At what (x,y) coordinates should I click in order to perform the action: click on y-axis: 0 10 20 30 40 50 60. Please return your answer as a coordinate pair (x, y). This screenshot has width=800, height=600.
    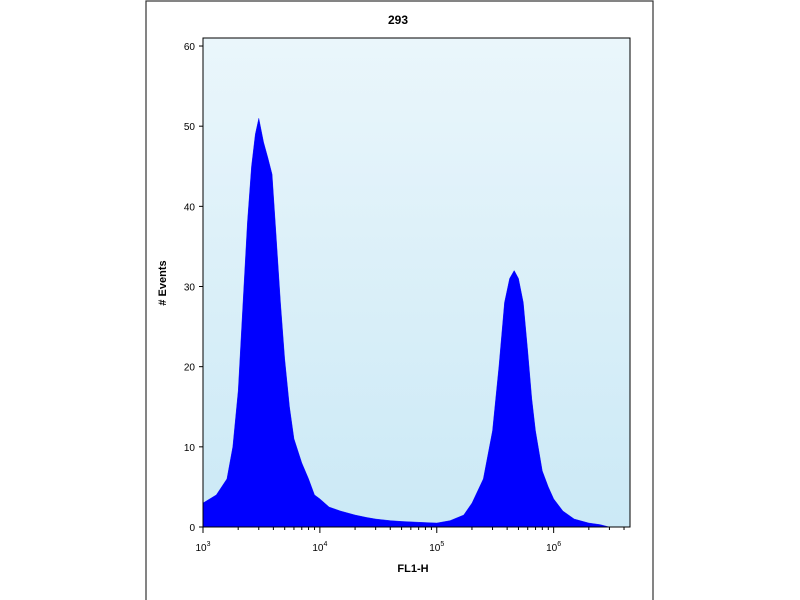
    Looking at the image, I should click on (193, 288).